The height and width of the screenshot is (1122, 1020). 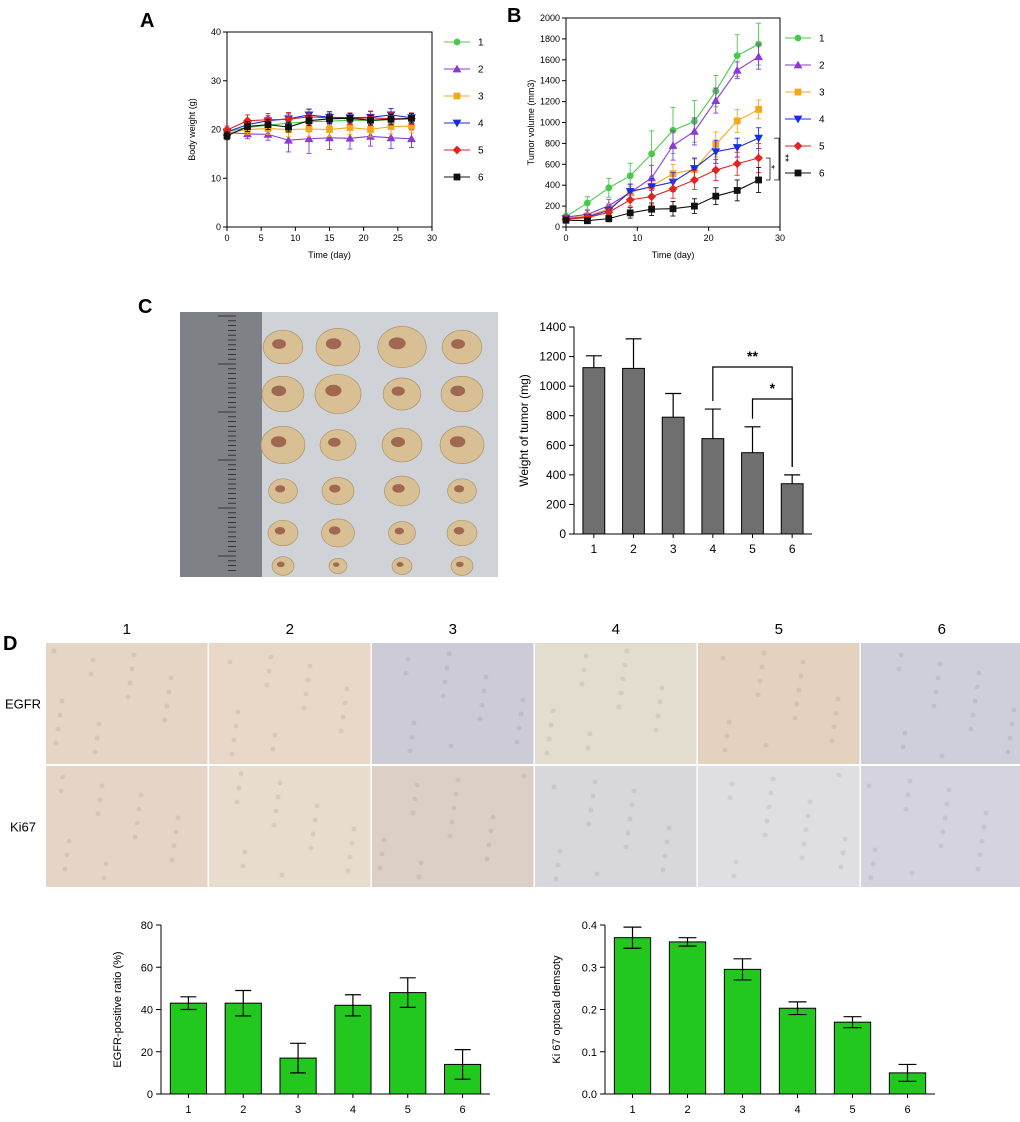 I want to click on y-tick-label: 0.2, so click(x=589, y=1011).